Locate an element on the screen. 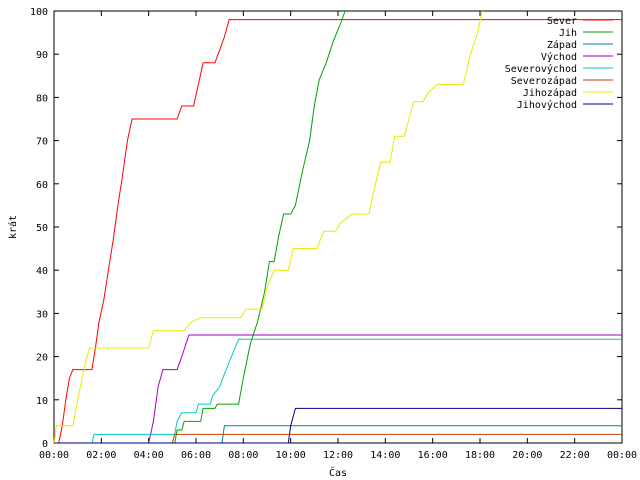 The height and width of the screenshot is (480, 640). y-tick-label: 60 is located at coordinates (42, 185).